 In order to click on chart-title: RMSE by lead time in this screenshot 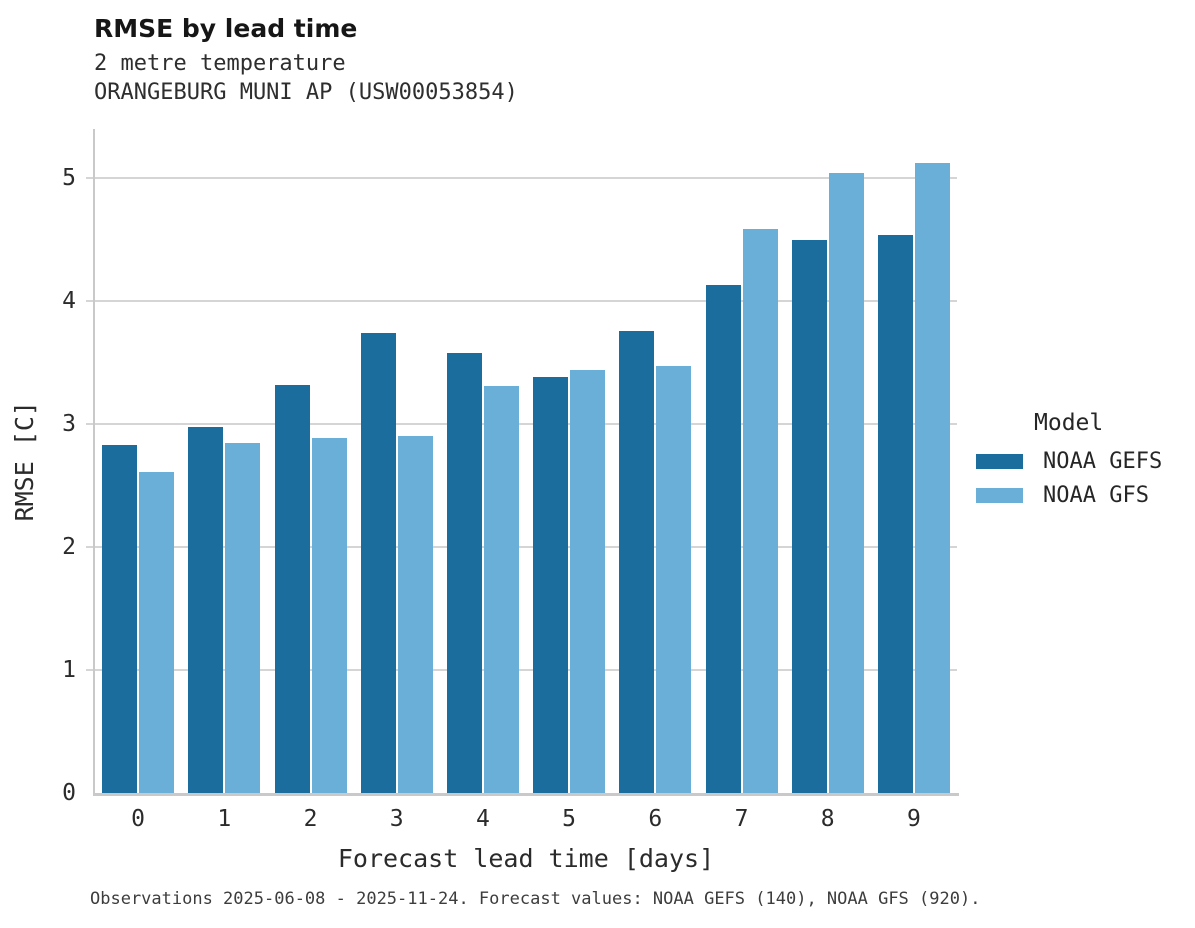, I will do `click(226, 28)`.